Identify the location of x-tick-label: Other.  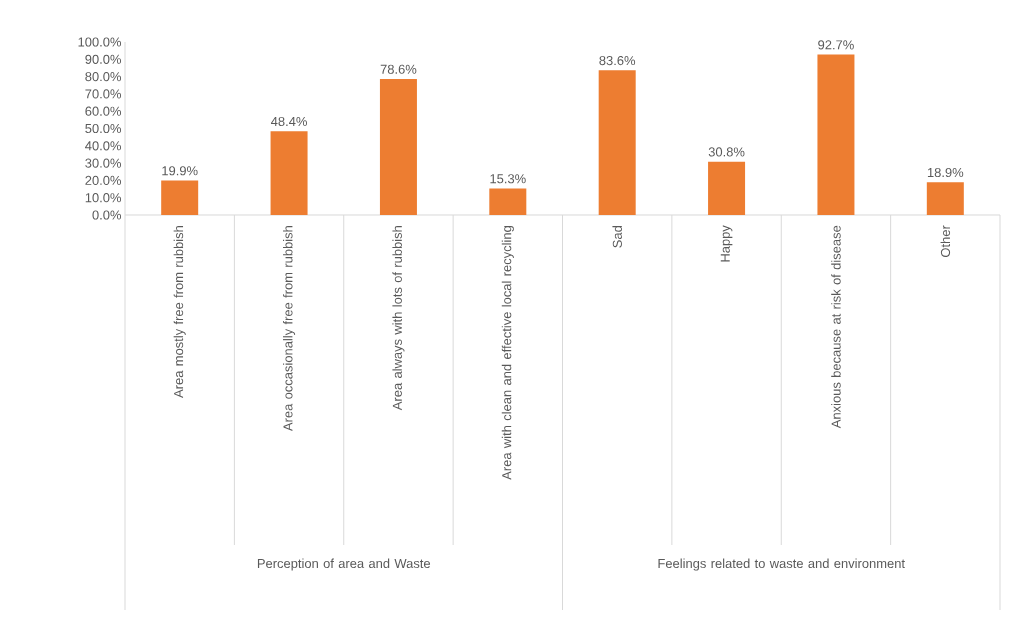
(945, 241).